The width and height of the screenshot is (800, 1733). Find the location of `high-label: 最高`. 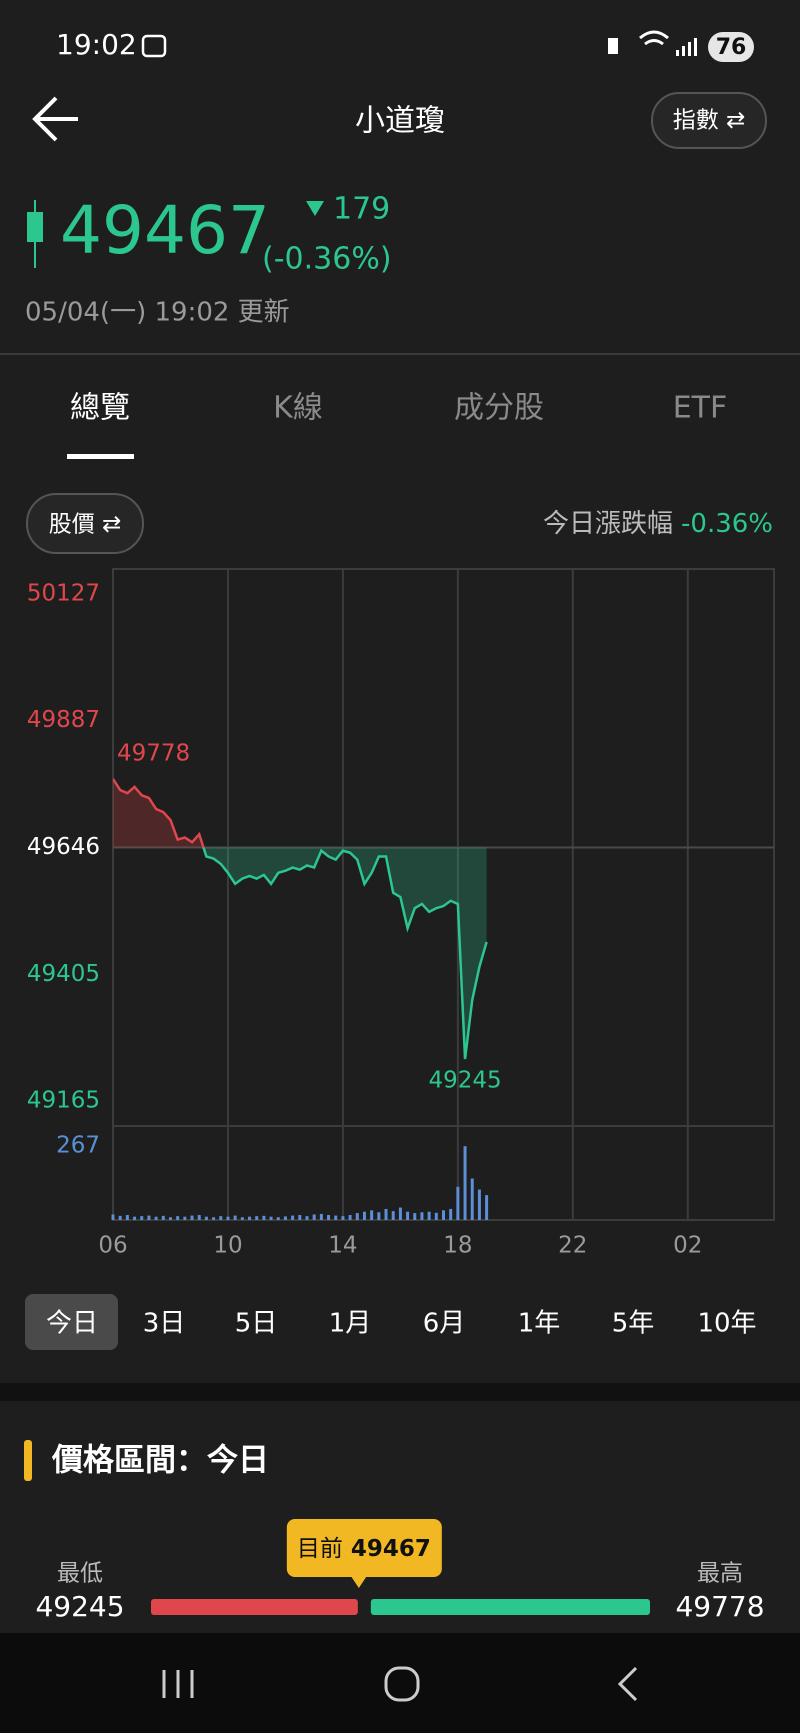

high-label: 最高 is located at coordinates (720, 1574).